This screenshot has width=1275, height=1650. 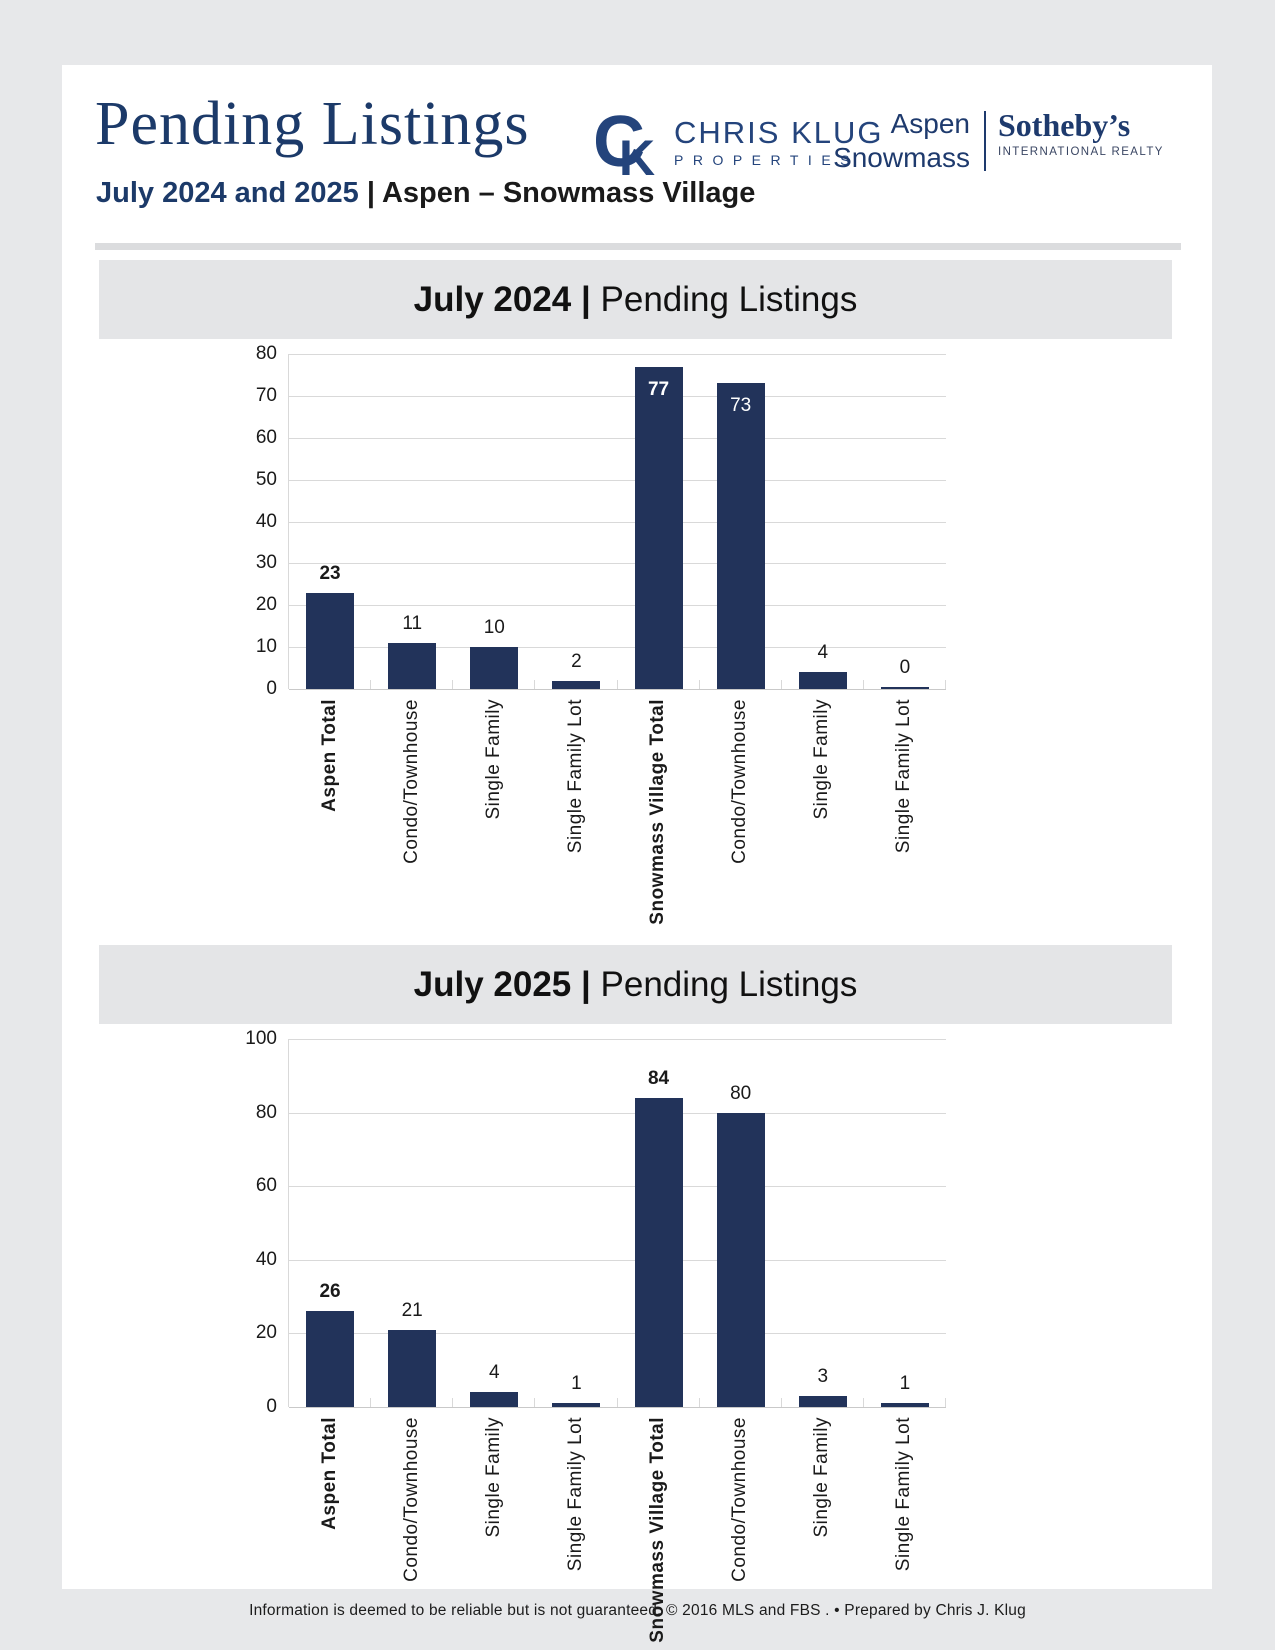 I want to click on bar-value-label: 84, so click(x=658, y=1078).